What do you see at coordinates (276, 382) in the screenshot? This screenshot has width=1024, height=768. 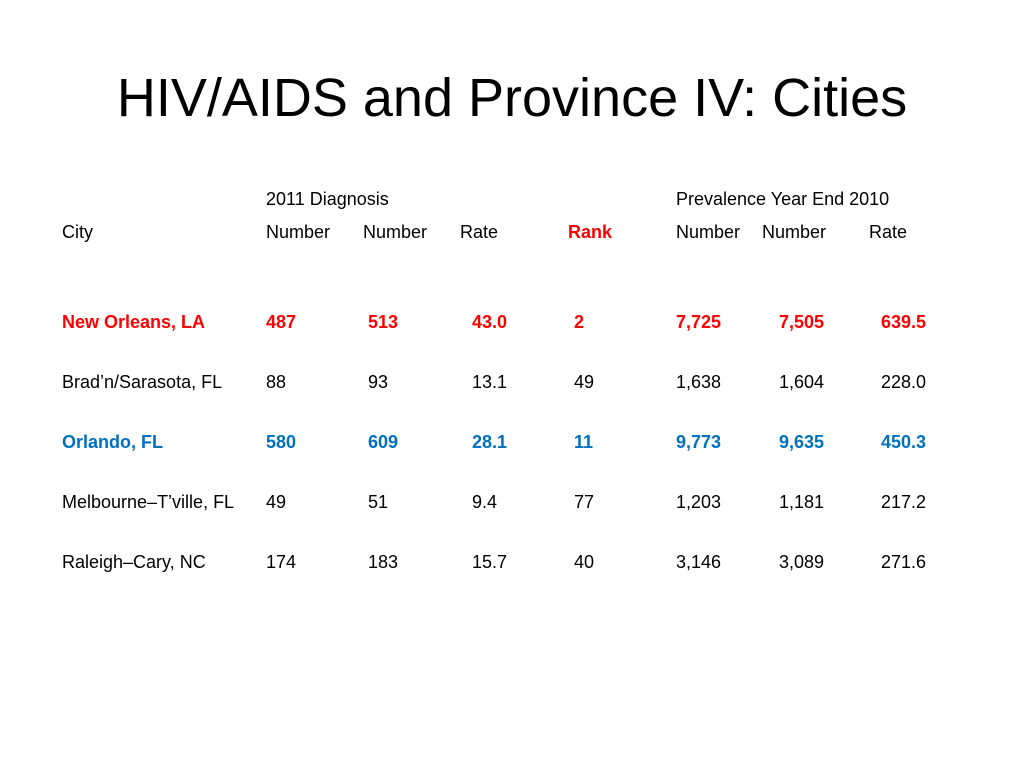 I see `cell-diag-number-1: 88` at bounding box center [276, 382].